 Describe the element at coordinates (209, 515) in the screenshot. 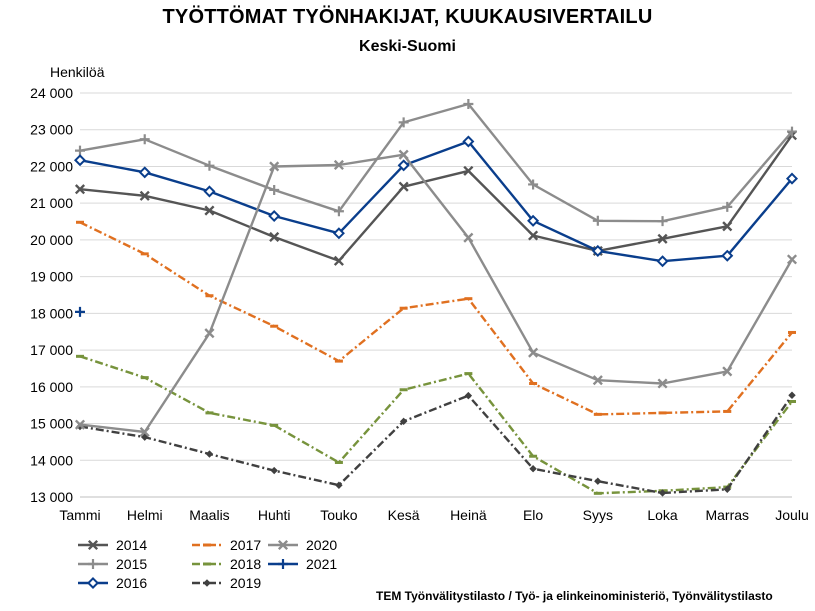

I see `x-tick-label: Maalis` at that location.